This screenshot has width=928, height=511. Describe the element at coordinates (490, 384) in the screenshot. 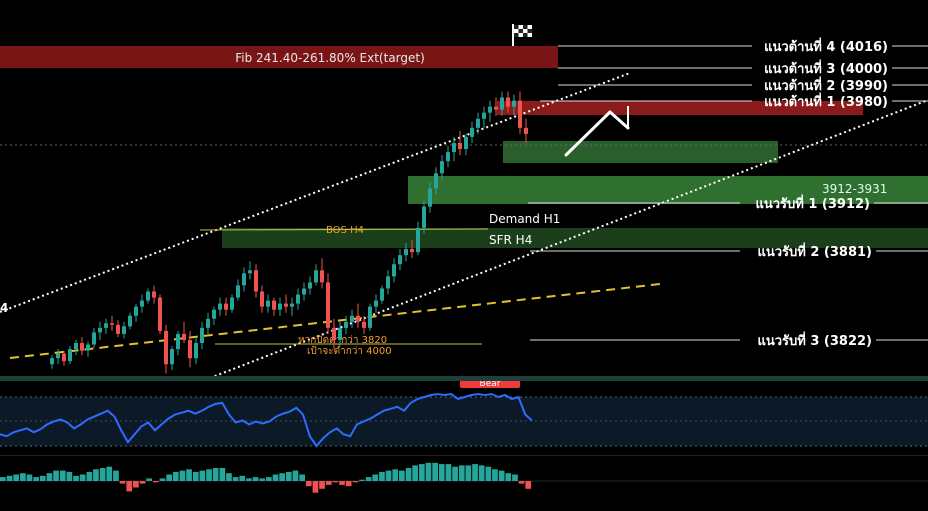

I see `bear-marker-label: Bear` at that location.